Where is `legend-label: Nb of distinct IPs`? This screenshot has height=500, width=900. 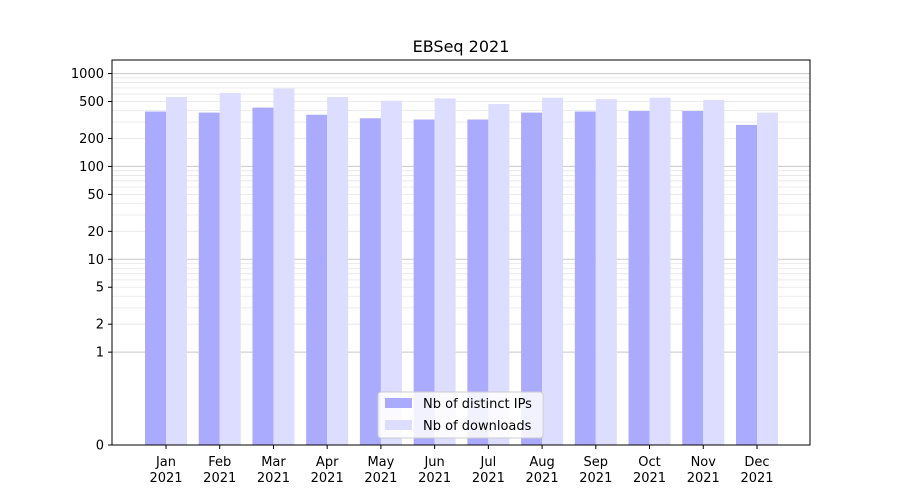
legend-label: Nb of distinct IPs is located at coordinates (477, 404).